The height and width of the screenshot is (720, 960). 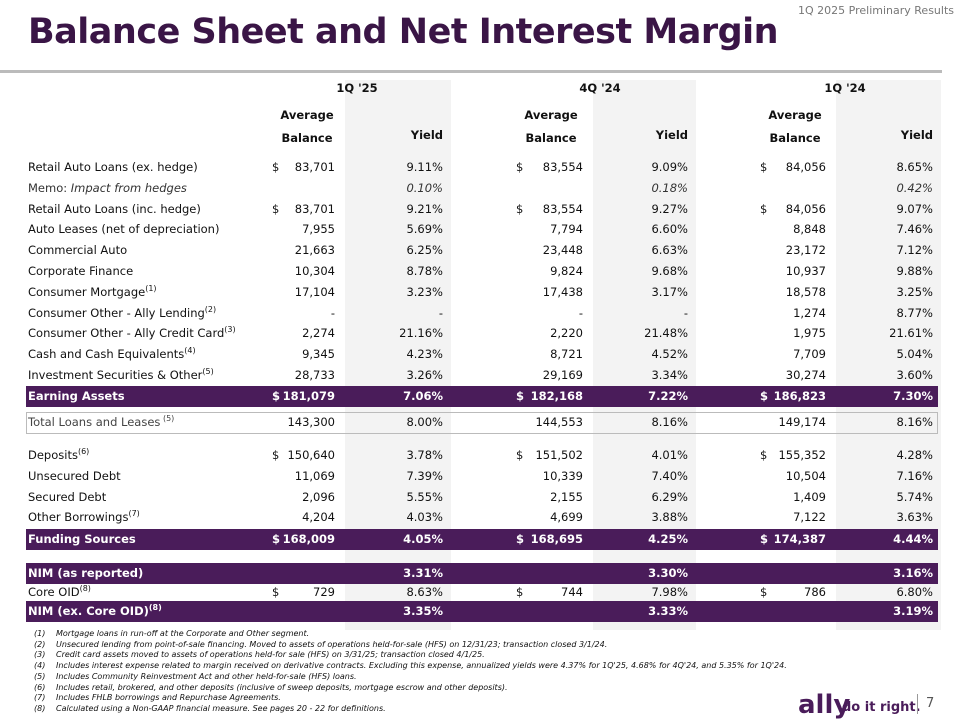 What do you see at coordinates (78, 517) in the screenshot?
I see `label-text: Other Borrowings` at bounding box center [78, 517].